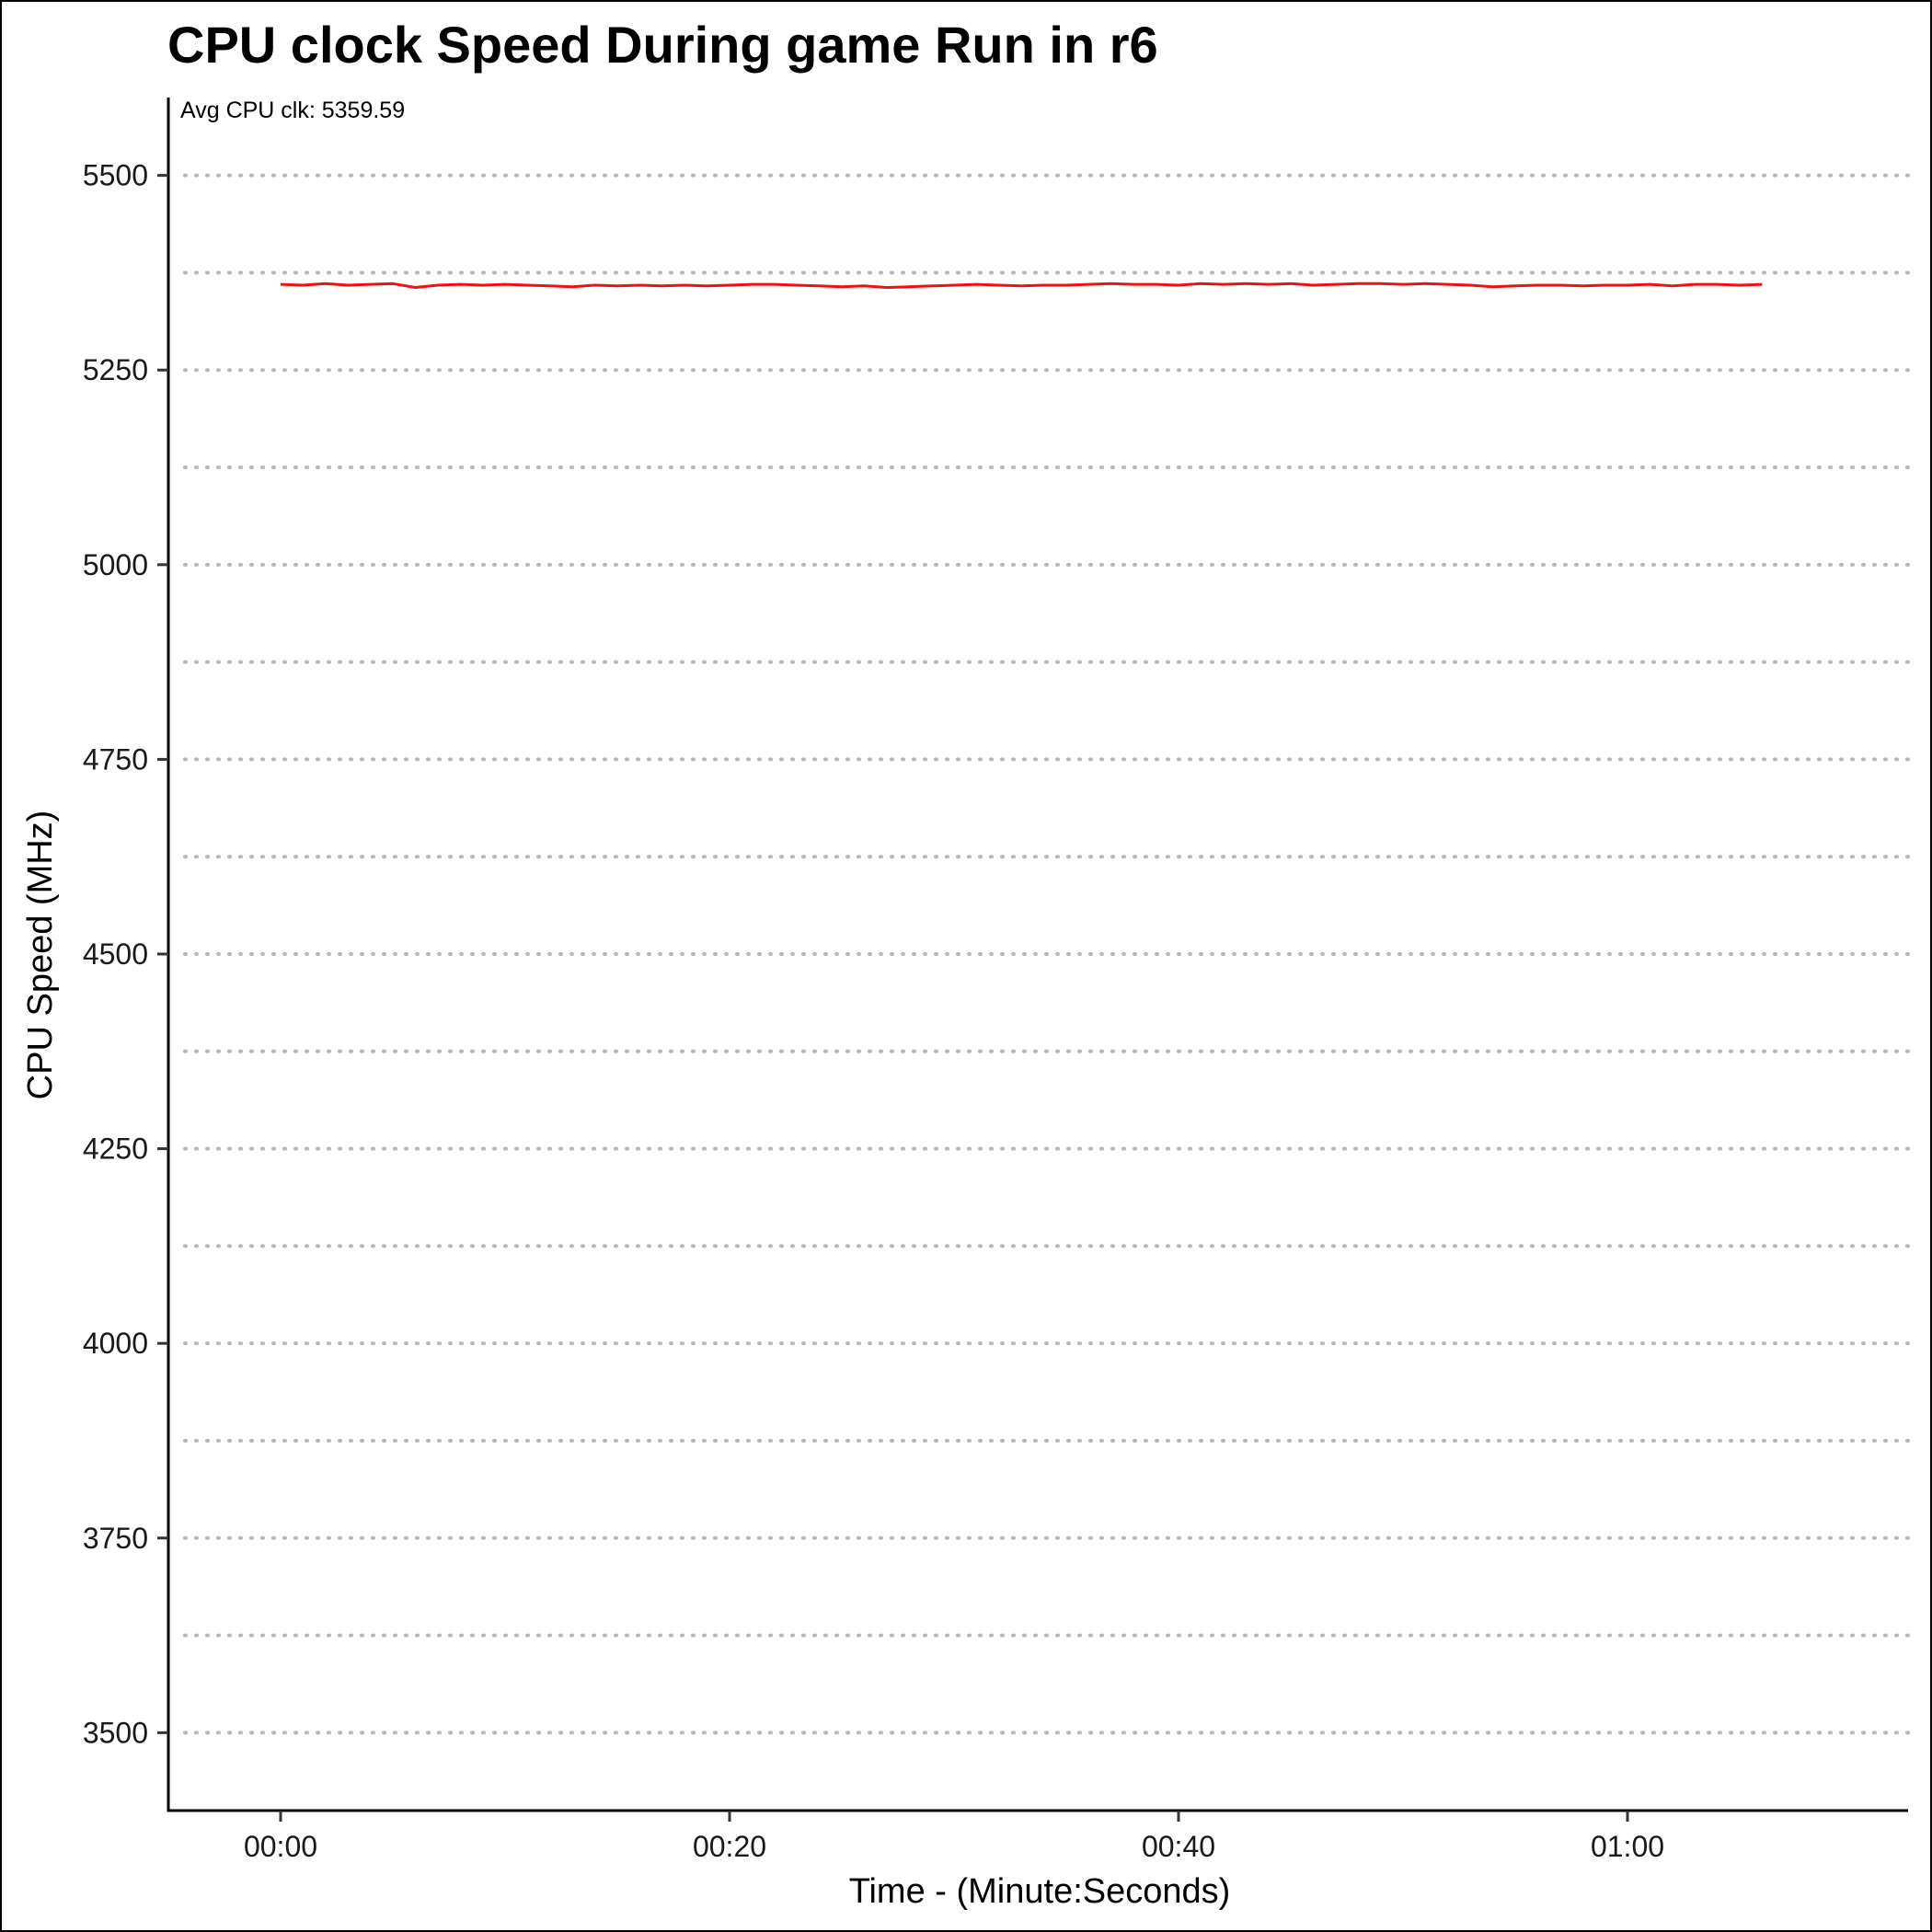  Describe the element at coordinates (1178, 1846) in the screenshot. I see `x-tick-label-00:40: 00:40` at that location.